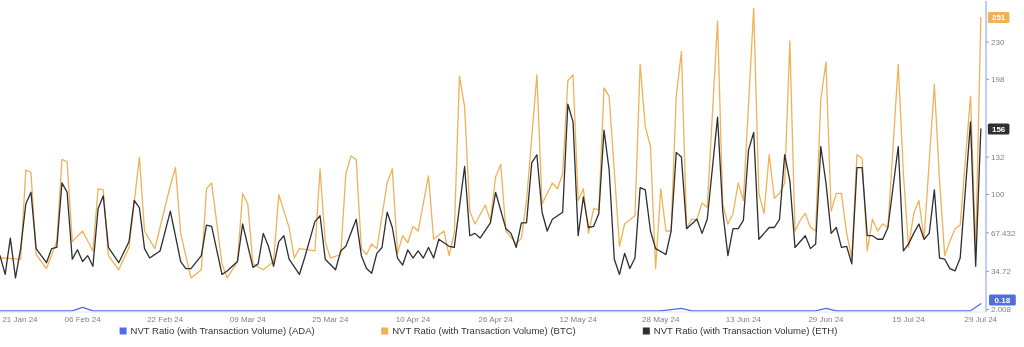 This screenshot has height=347, width=1024. Describe the element at coordinates (909, 319) in the screenshot. I see `x-tick-label: 15 Jul 24` at that location.